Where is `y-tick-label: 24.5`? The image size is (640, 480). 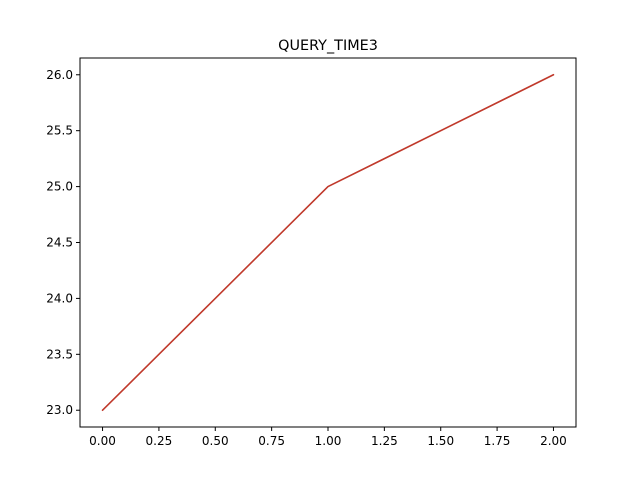 y-tick-label: 24.5 is located at coordinates (59, 243).